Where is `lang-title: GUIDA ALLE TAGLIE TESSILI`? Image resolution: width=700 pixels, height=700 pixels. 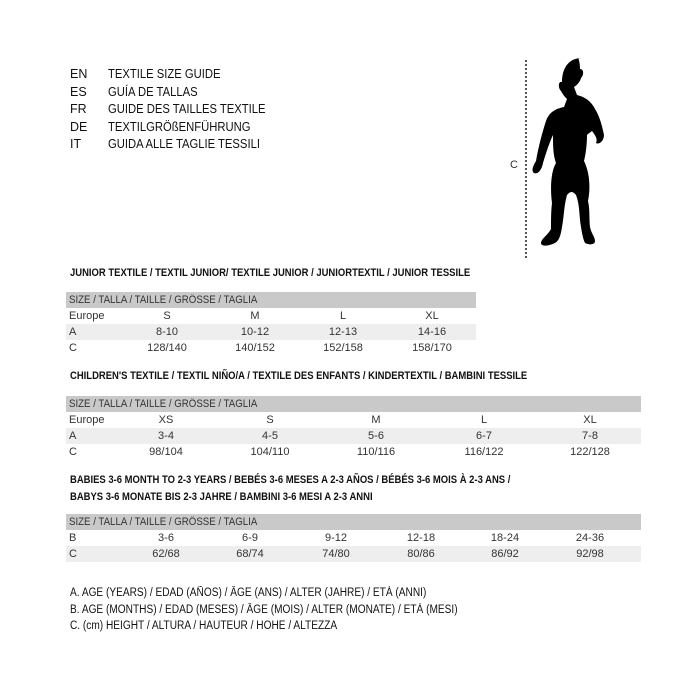
lang-title: GUIDA ALLE TAGLIE TESSILI is located at coordinates (184, 144).